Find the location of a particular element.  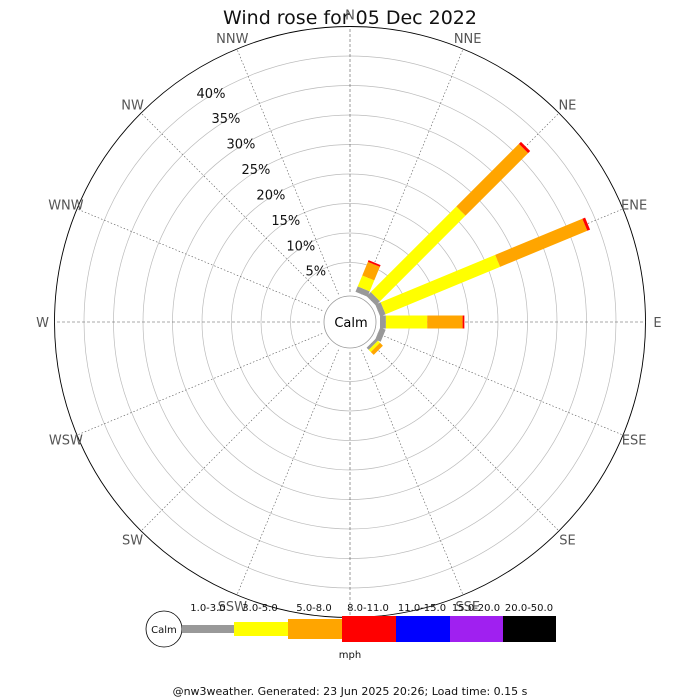

bar-ene-3.0-5.0 is located at coordinates (440, 284).